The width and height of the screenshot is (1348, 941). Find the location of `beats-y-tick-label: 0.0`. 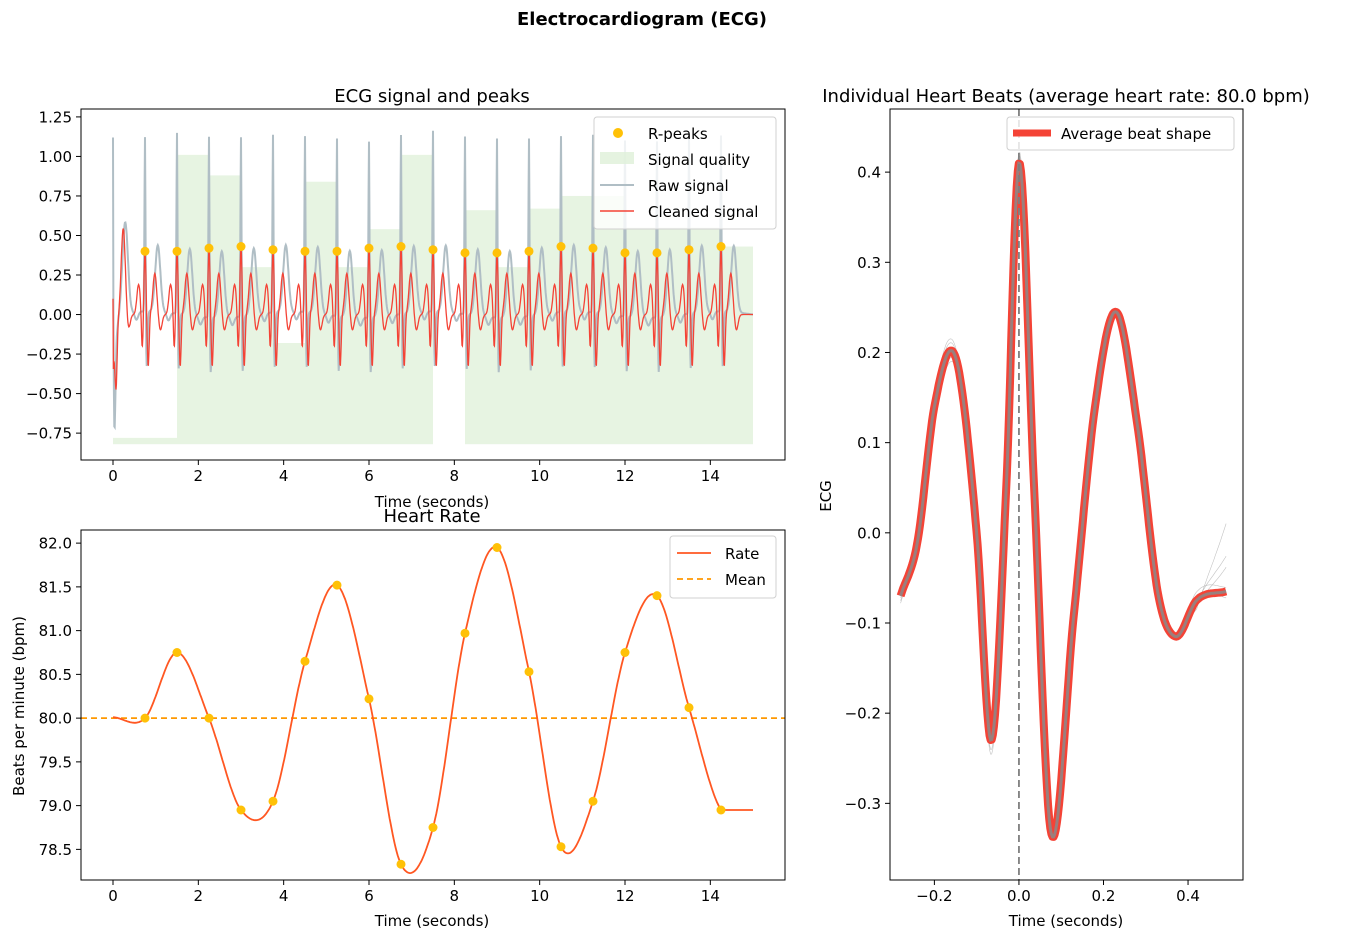

beats-y-tick-label: 0.0 is located at coordinates (869, 533).